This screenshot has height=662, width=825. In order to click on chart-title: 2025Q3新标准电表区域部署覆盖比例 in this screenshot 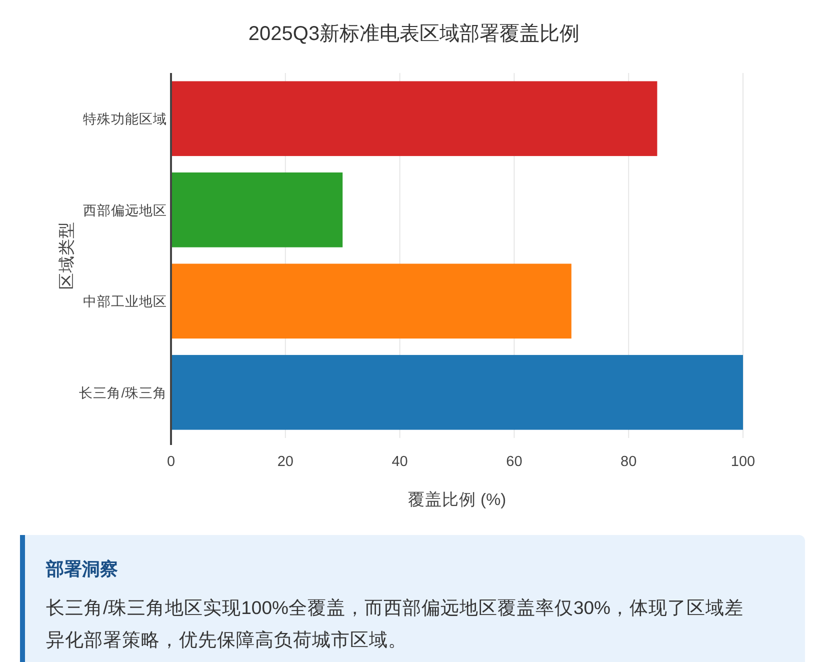, I will do `click(414, 33)`.